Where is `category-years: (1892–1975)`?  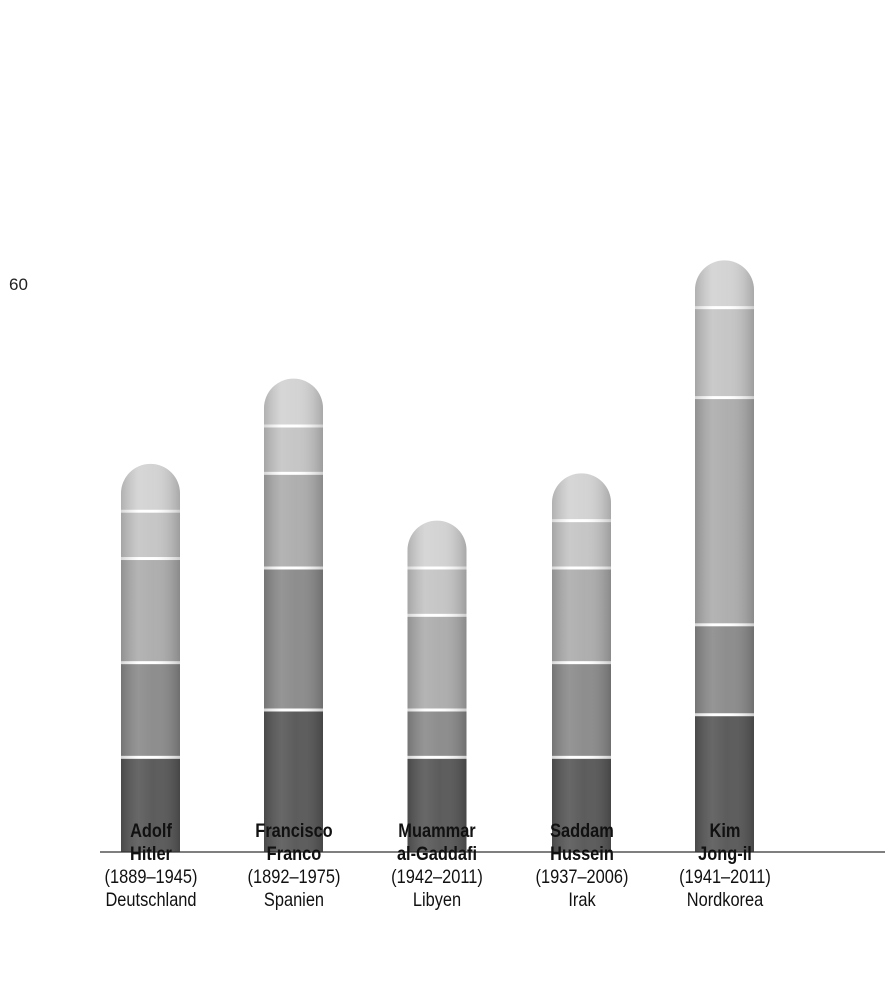 category-years: (1892–1975) is located at coordinates (293, 877).